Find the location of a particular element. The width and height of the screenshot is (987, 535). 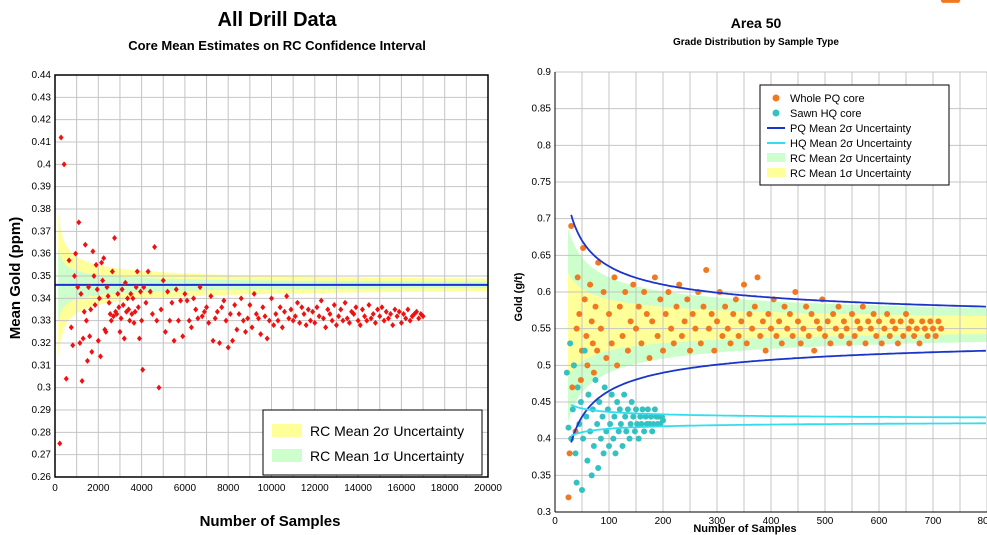

left-x-tick-label: 10000 is located at coordinates (272, 488).